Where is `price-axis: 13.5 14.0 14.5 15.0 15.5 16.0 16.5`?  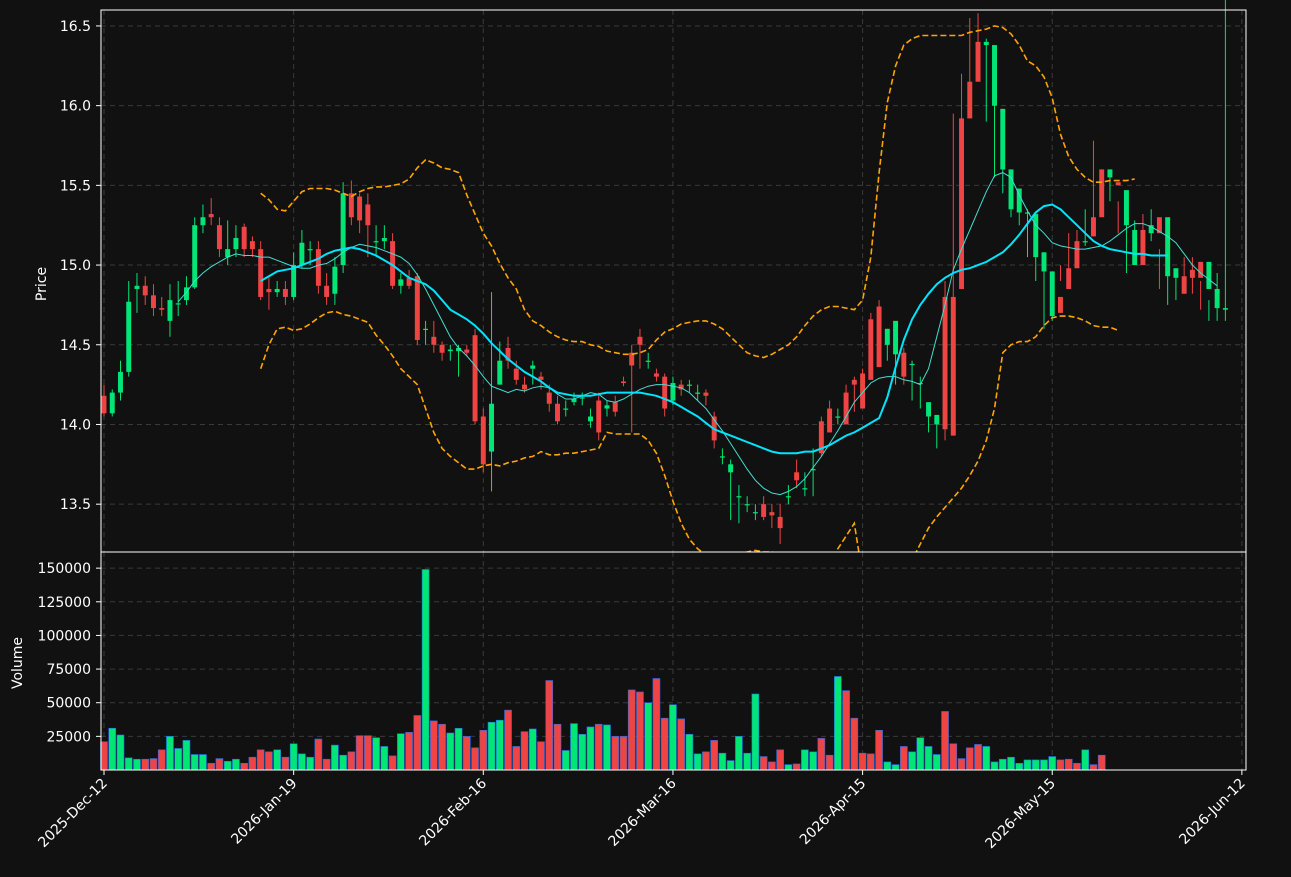 price-axis: 13.5 14.0 14.5 15.0 15.5 16.0 16.5 is located at coordinates (80, 266).